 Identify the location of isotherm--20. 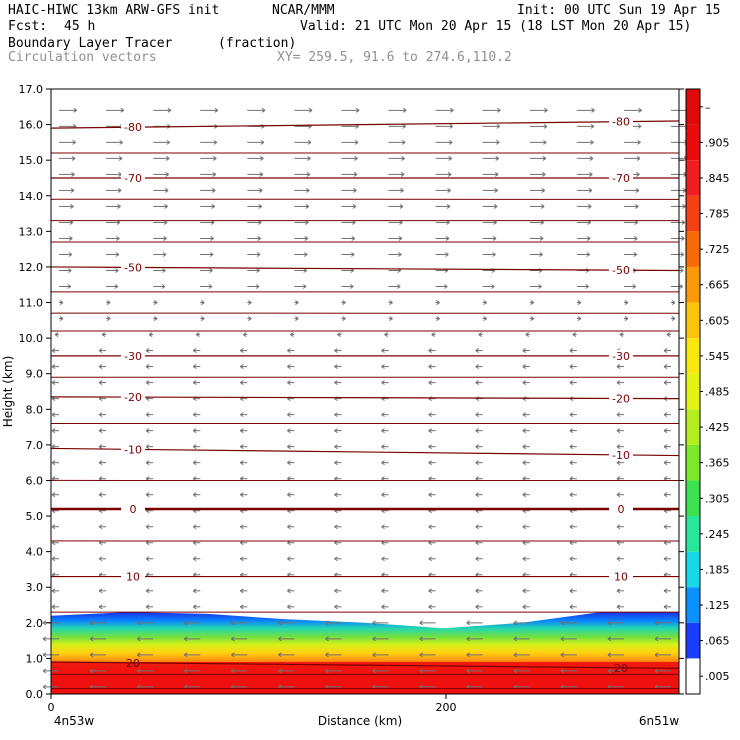
(365, 398).